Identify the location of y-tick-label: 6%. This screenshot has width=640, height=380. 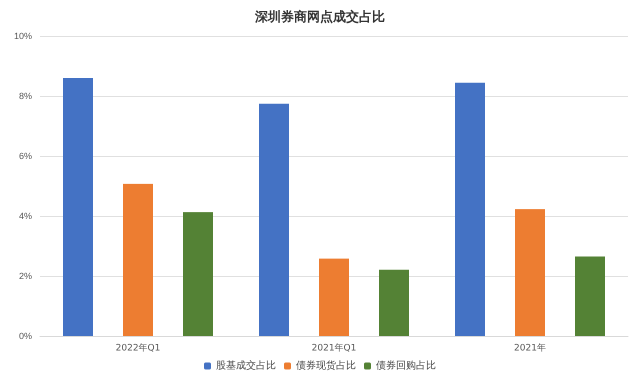
(25, 156).